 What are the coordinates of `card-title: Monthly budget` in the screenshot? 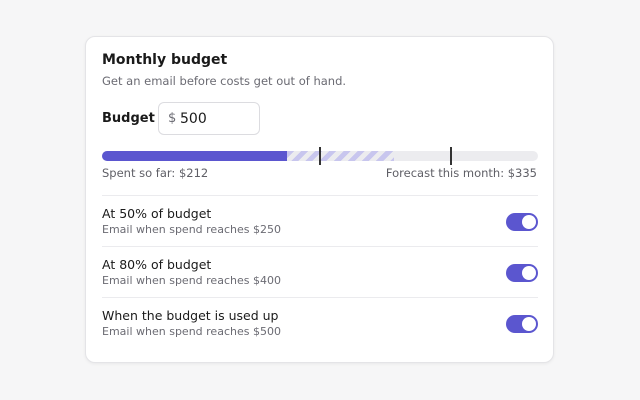 It's located at (165, 60).